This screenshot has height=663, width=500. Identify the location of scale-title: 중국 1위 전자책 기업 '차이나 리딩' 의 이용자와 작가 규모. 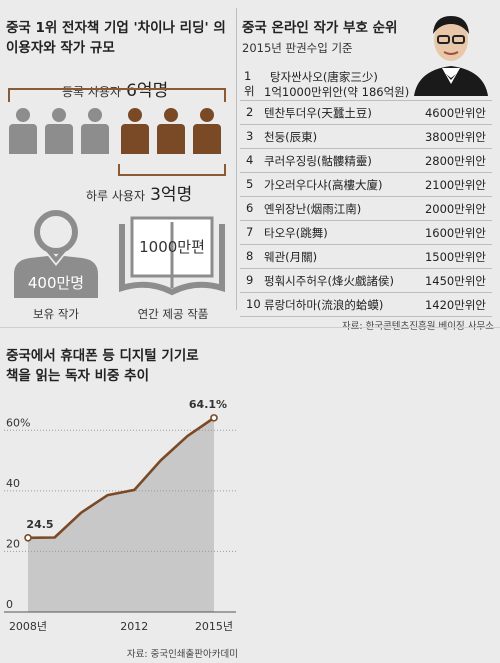
(116, 38).